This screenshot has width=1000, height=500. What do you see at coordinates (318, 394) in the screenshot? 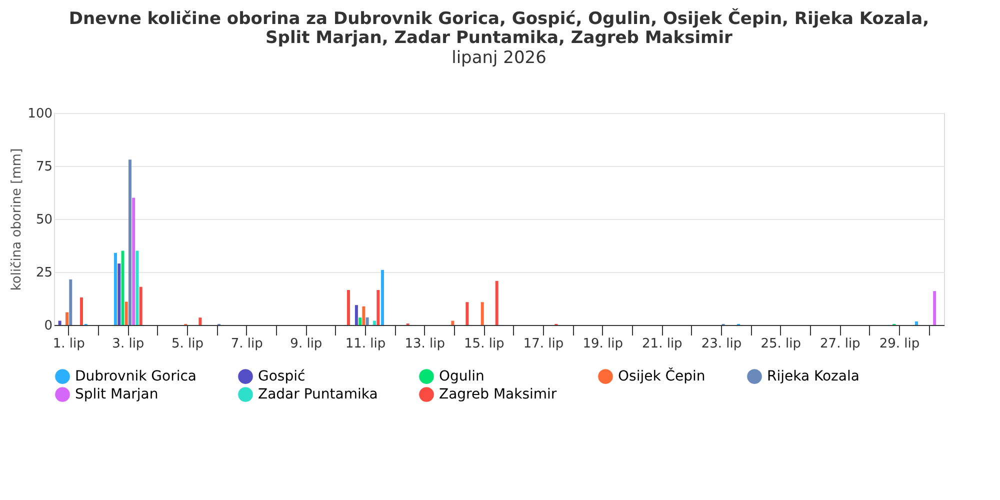
I see `legend-label: Zadar Puntamika` at bounding box center [318, 394].